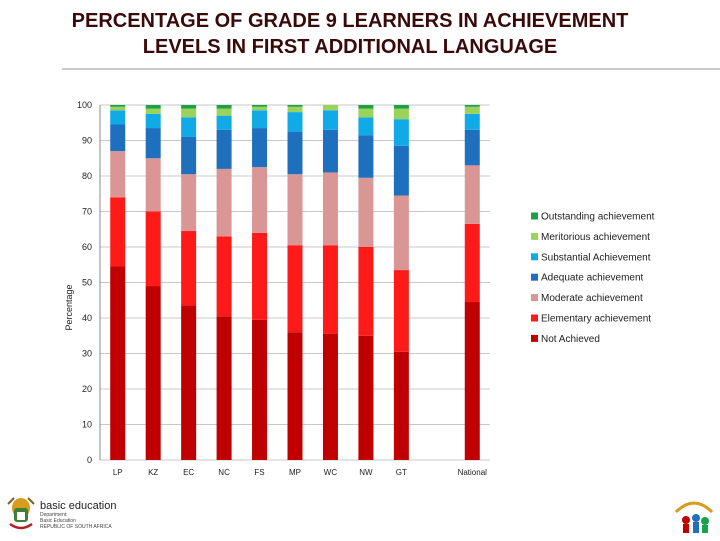 Image resolution: width=720 pixels, height=541 pixels. I want to click on logo-subtitle-3: REPUBLIC OF SOUTH AFRICA, so click(76, 527).